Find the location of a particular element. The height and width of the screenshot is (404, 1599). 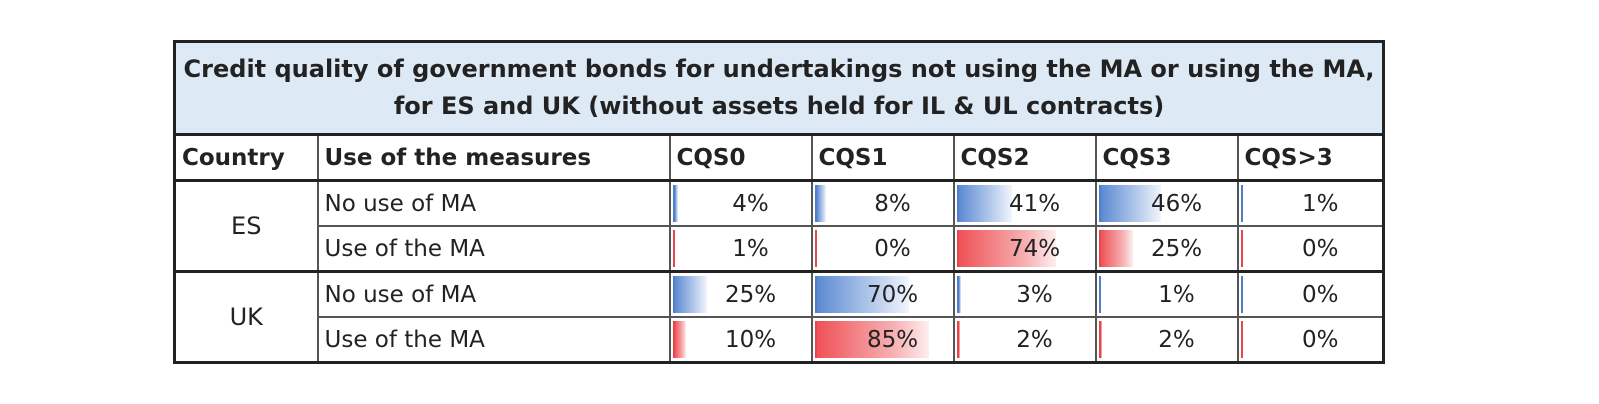

header-measures: Use of the measures is located at coordinates (493, 157).